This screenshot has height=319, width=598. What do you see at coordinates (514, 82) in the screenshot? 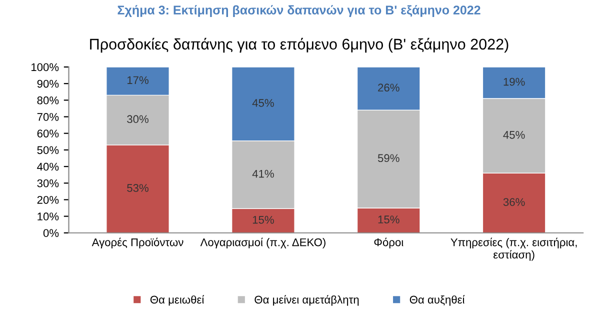
I see `data-label: 19%` at bounding box center [514, 82].